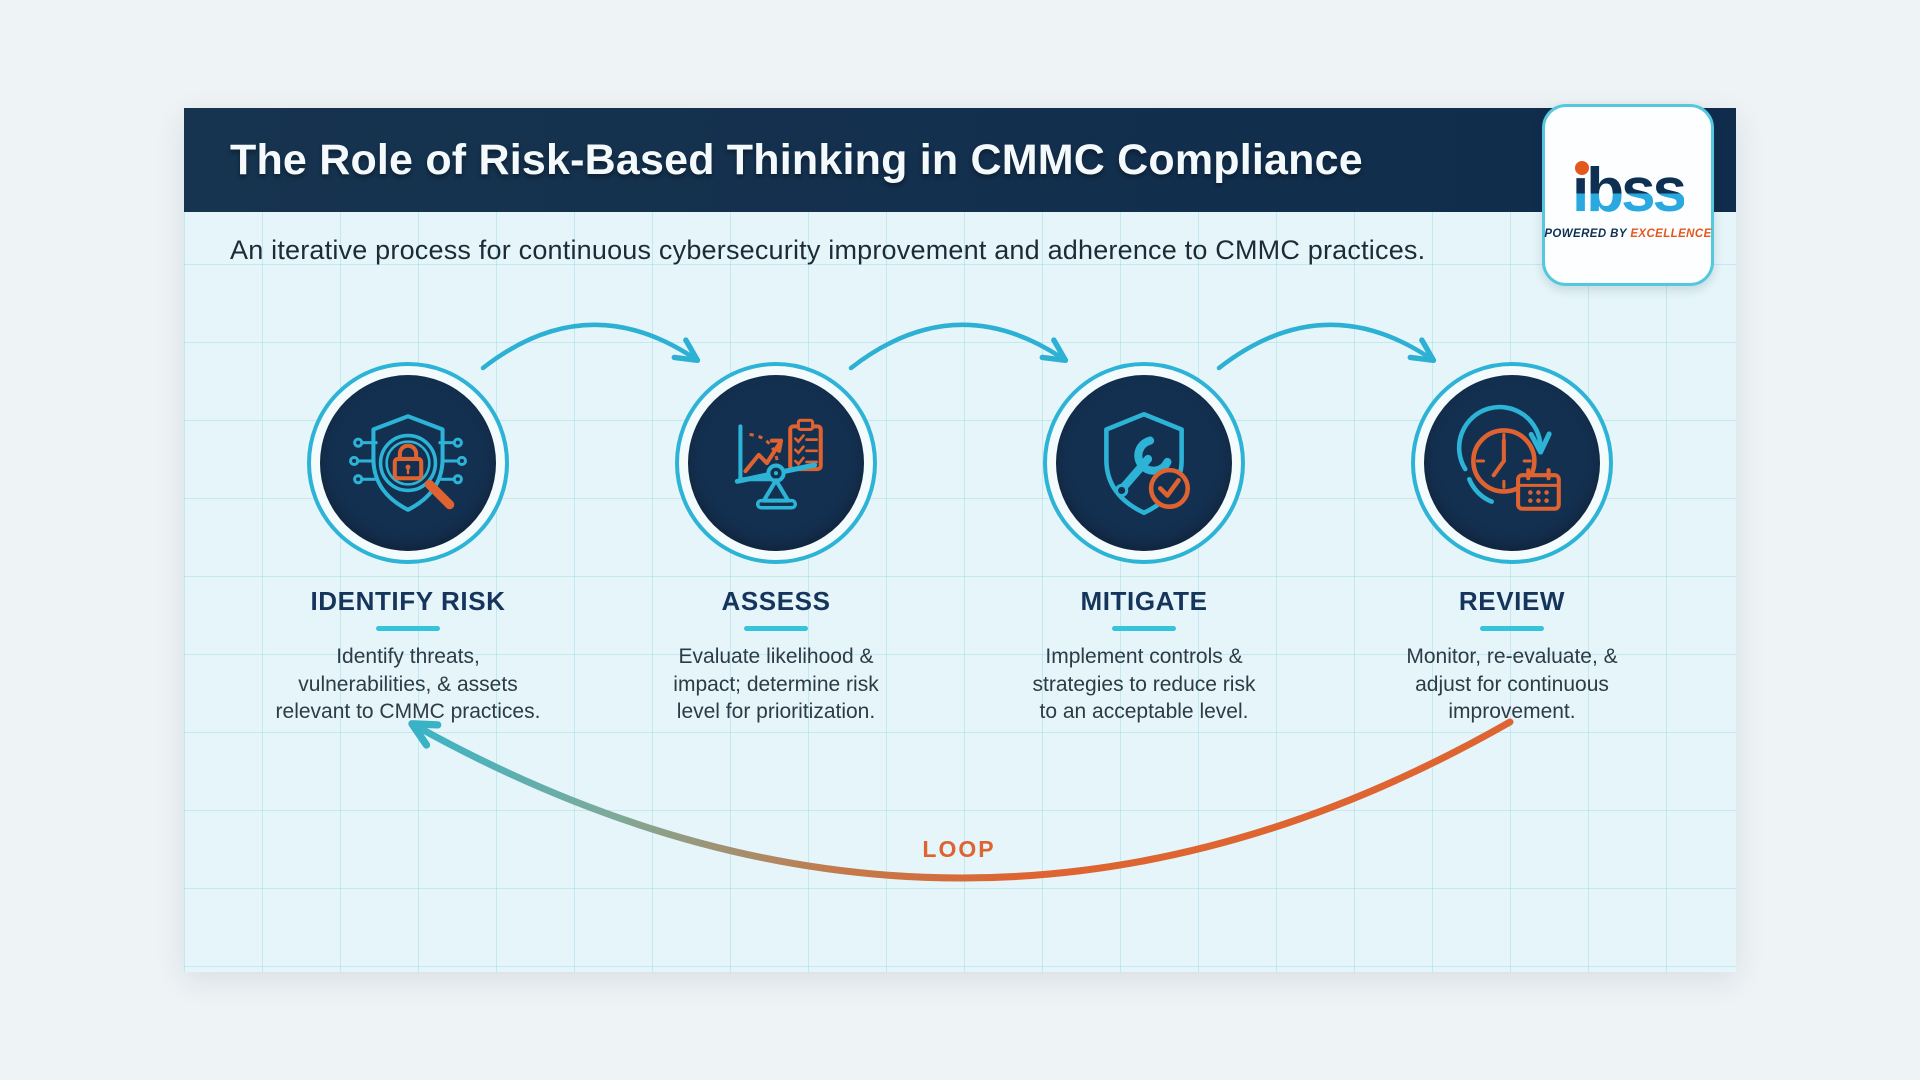 The image size is (1920, 1080). Describe the element at coordinates (1671, 234) in the screenshot. I see `logo-tagline-highlight: EXCELLENCE` at that location.